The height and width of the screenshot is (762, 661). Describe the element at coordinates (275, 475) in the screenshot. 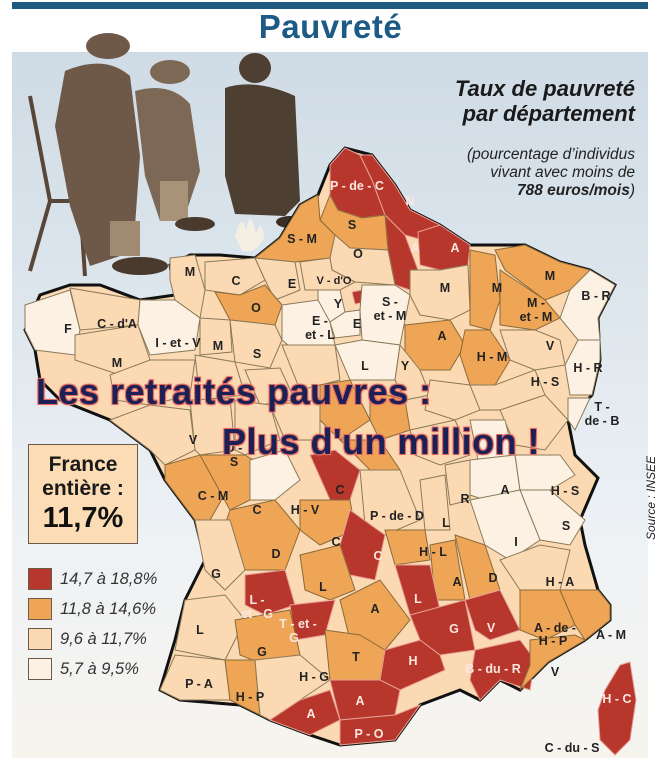

I see `dept-haute-vienne` at that location.